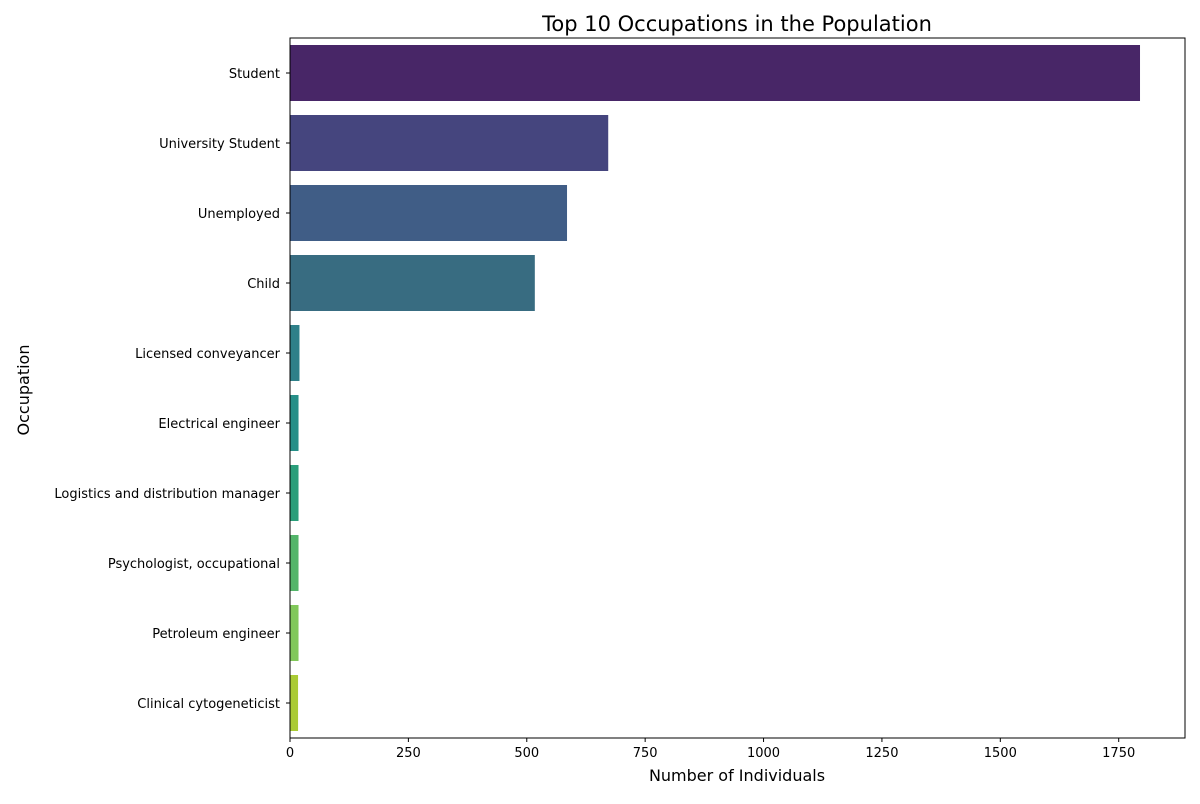 The image size is (1200, 804). Describe the element at coordinates (23, 390) in the screenshot. I see `y-axis-label: Occupation` at that location.